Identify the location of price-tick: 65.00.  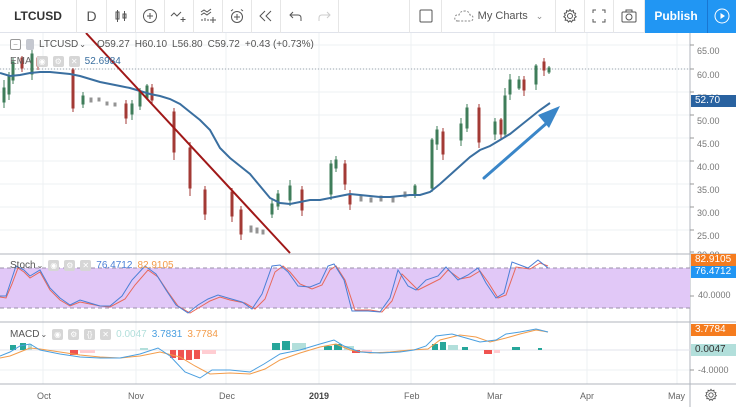
(708, 51).